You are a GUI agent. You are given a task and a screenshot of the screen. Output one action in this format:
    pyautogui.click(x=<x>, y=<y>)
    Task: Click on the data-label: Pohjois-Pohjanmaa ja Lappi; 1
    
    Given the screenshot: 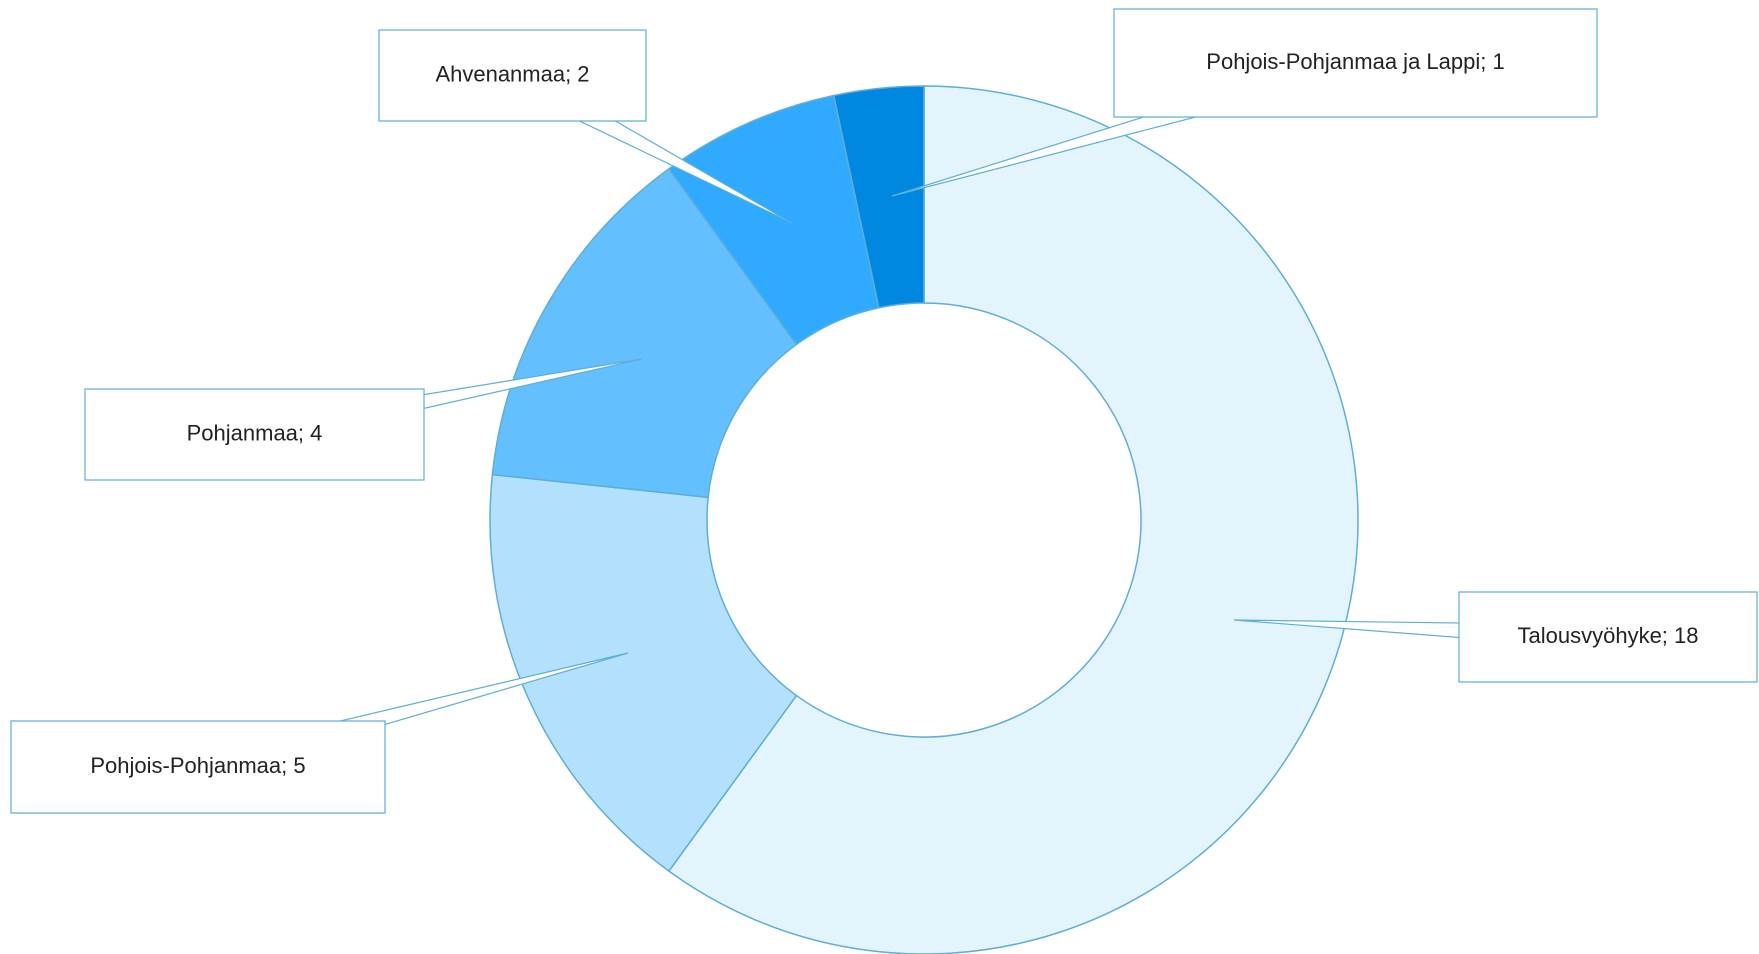 What is the action you would take?
    pyautogui.click(x=1355, y=61)
    